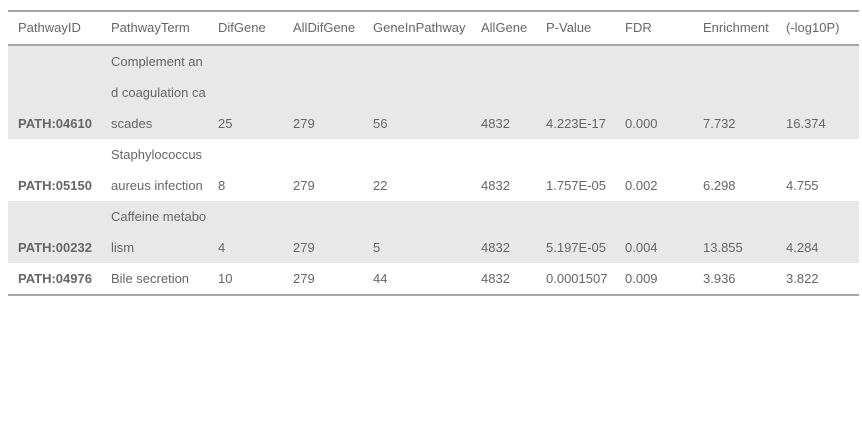  I want to click on p-value-cell: 5.197E-05, so click(575, 232).